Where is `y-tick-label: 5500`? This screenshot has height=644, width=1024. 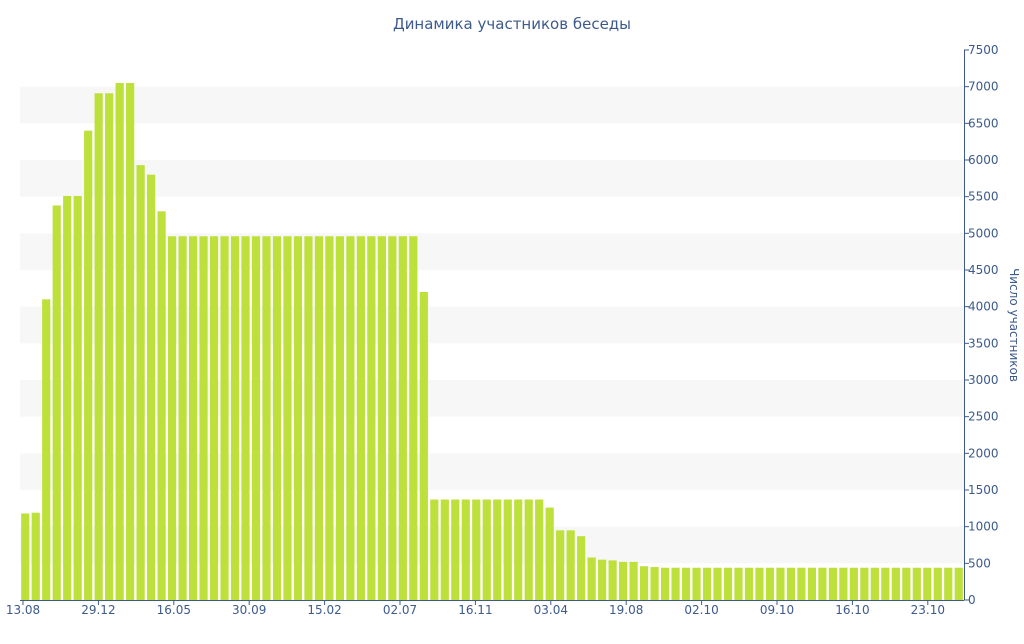 y-tick-label: 5500 is located at coordinates (983, 197).